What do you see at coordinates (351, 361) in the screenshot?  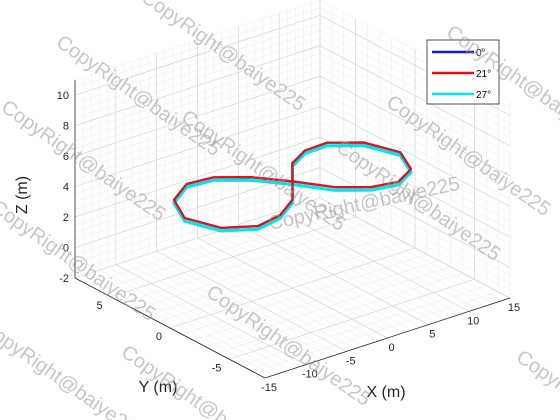 I see `x-tick-label: -5` at bounding box center [351, 361].